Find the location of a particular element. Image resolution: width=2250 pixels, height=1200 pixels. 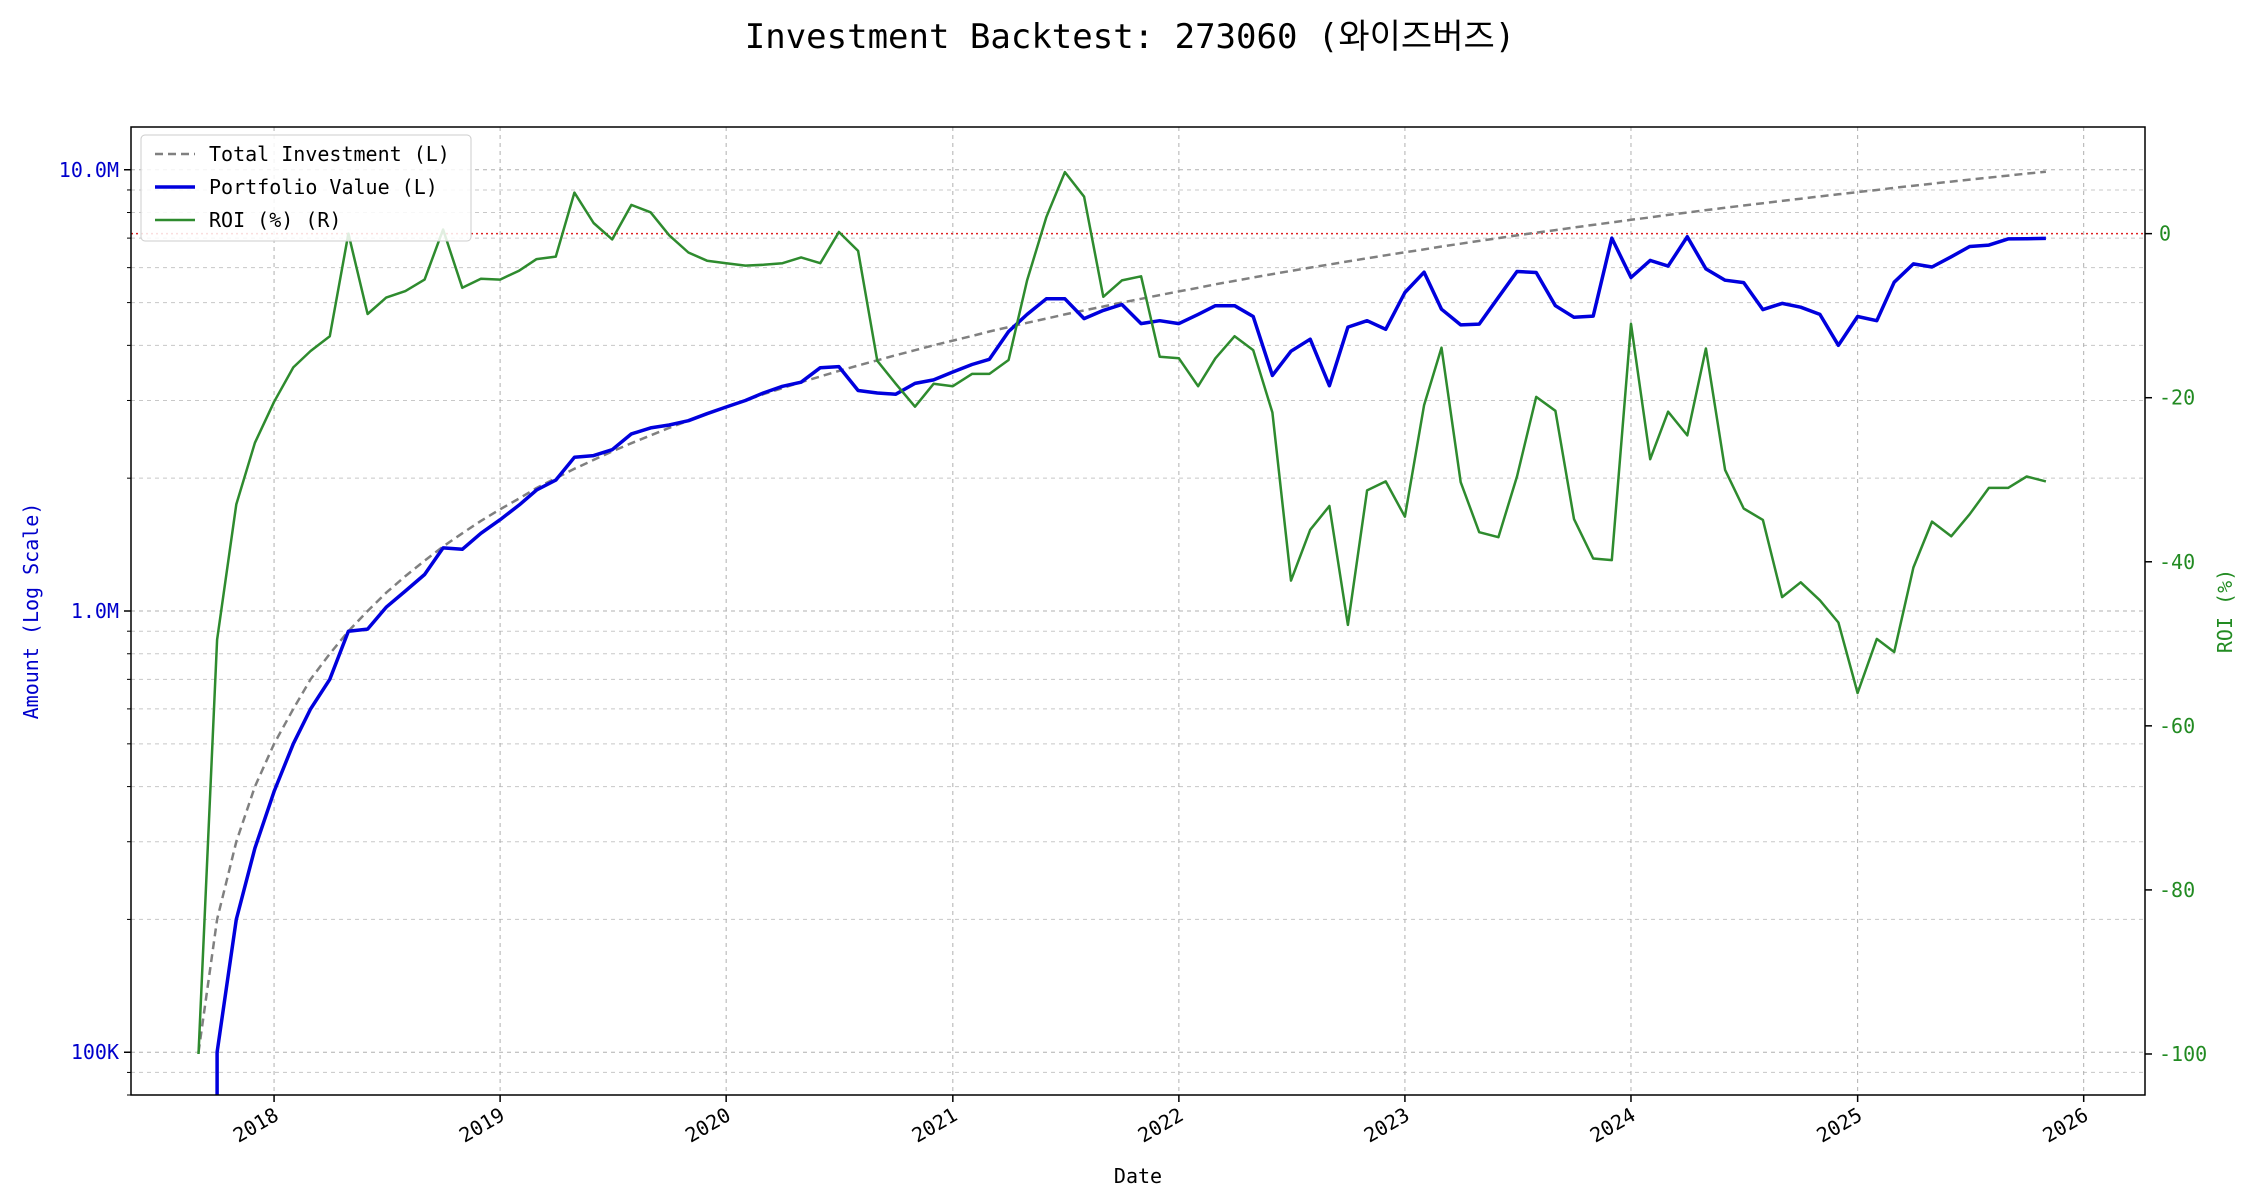

legend-label-portfolio-value: Portfolio Value (L) is located at coordinates (323, 187).